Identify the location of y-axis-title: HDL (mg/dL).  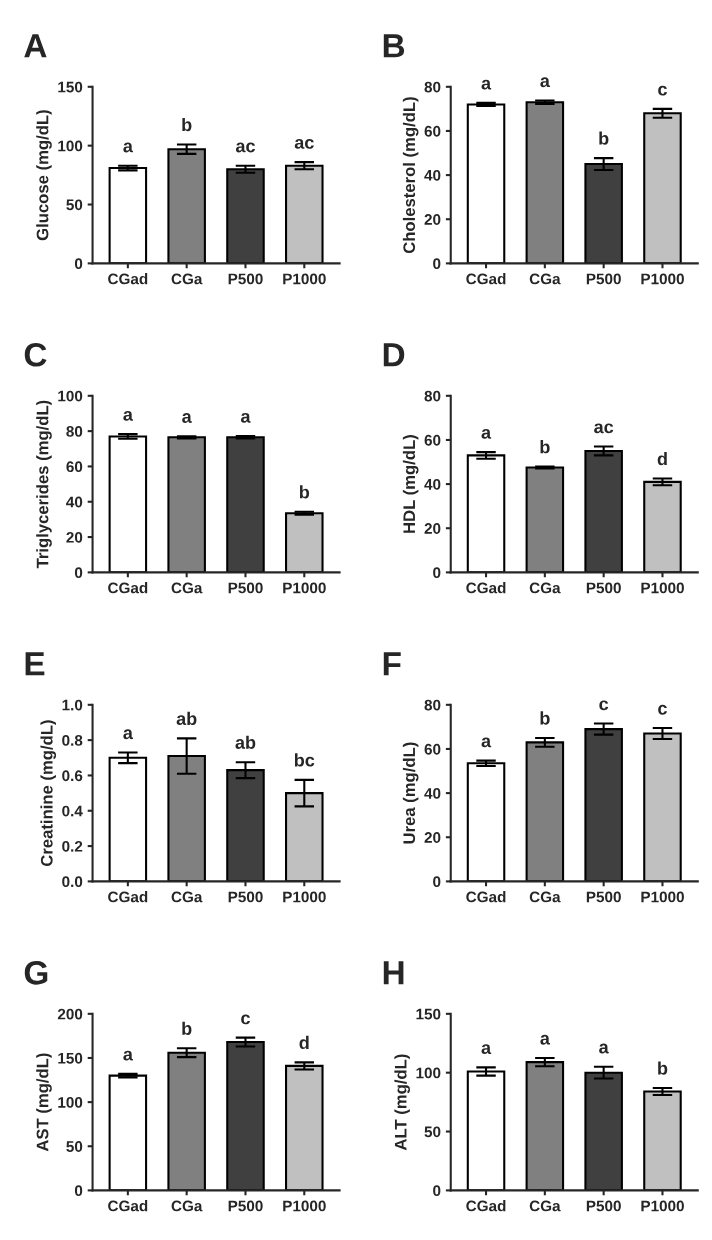
(410, 484).